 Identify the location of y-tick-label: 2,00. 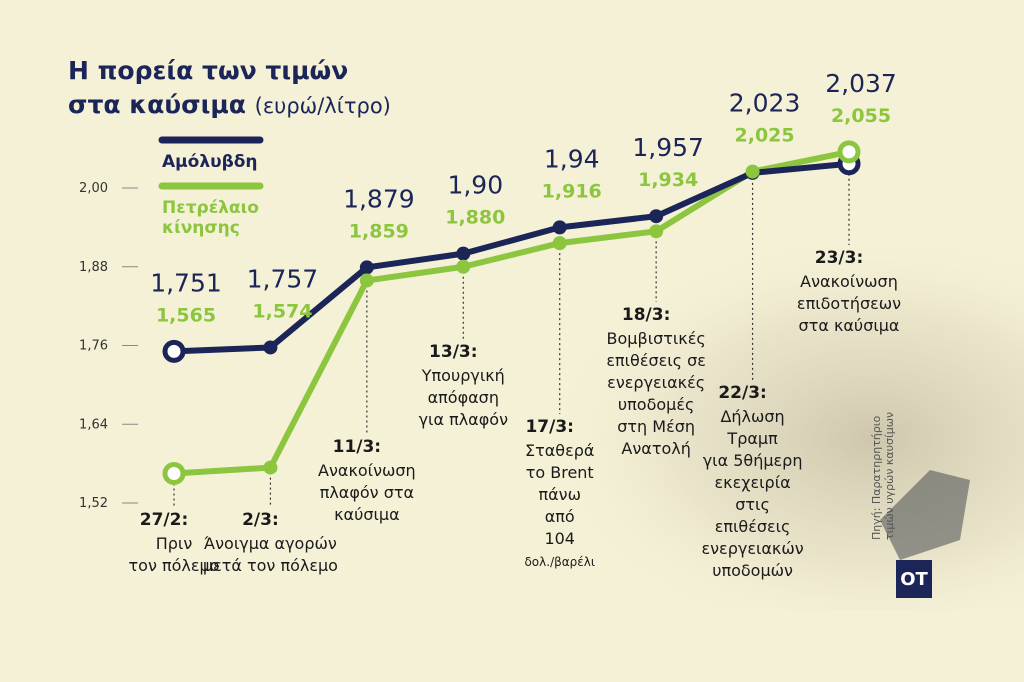
(93, 188).